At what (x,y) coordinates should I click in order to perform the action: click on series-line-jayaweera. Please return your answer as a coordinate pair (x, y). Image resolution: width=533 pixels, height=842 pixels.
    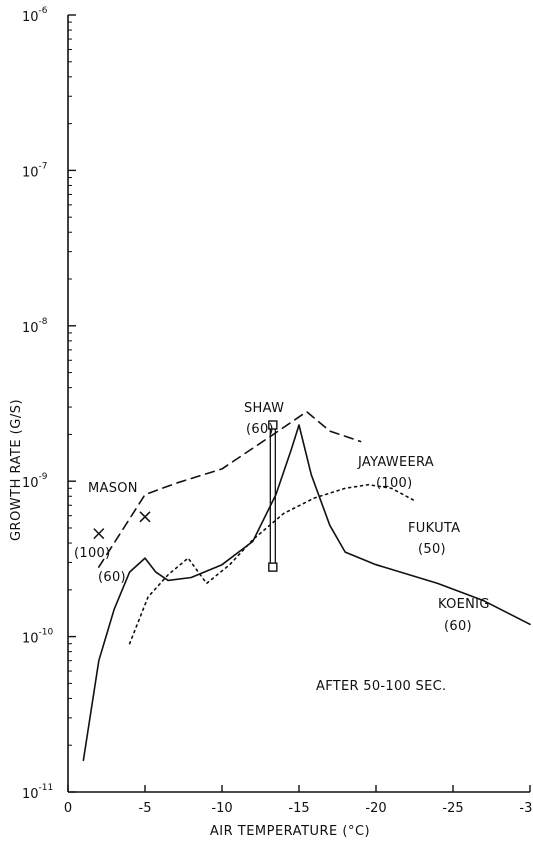
    Looking at the image, I should click on (230, 489).